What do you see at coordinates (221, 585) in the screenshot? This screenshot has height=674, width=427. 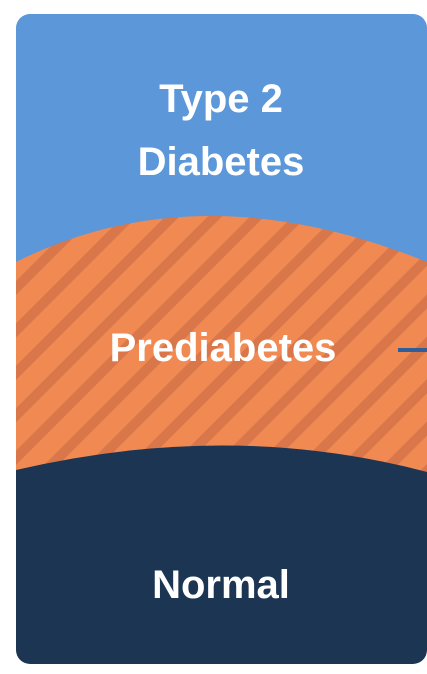 I see `label-normal: Normal` at bounding box center [221, 585].